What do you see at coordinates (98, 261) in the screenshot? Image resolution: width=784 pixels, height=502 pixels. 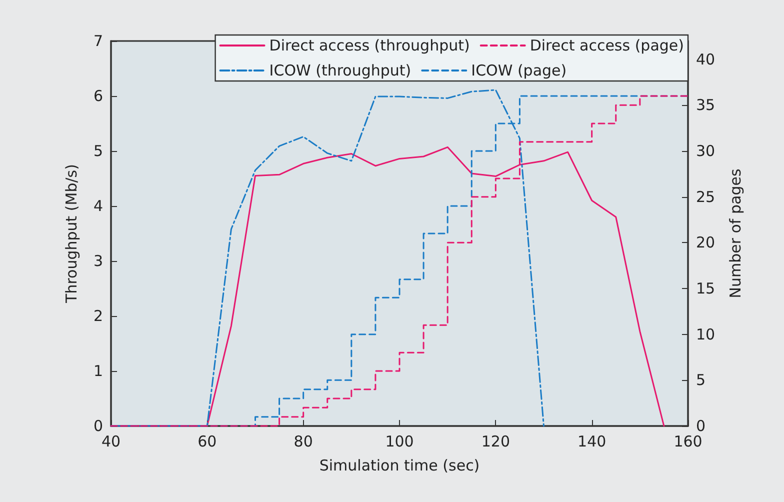 I see `y-tick-label: 3` at bounding box center [98, 261].